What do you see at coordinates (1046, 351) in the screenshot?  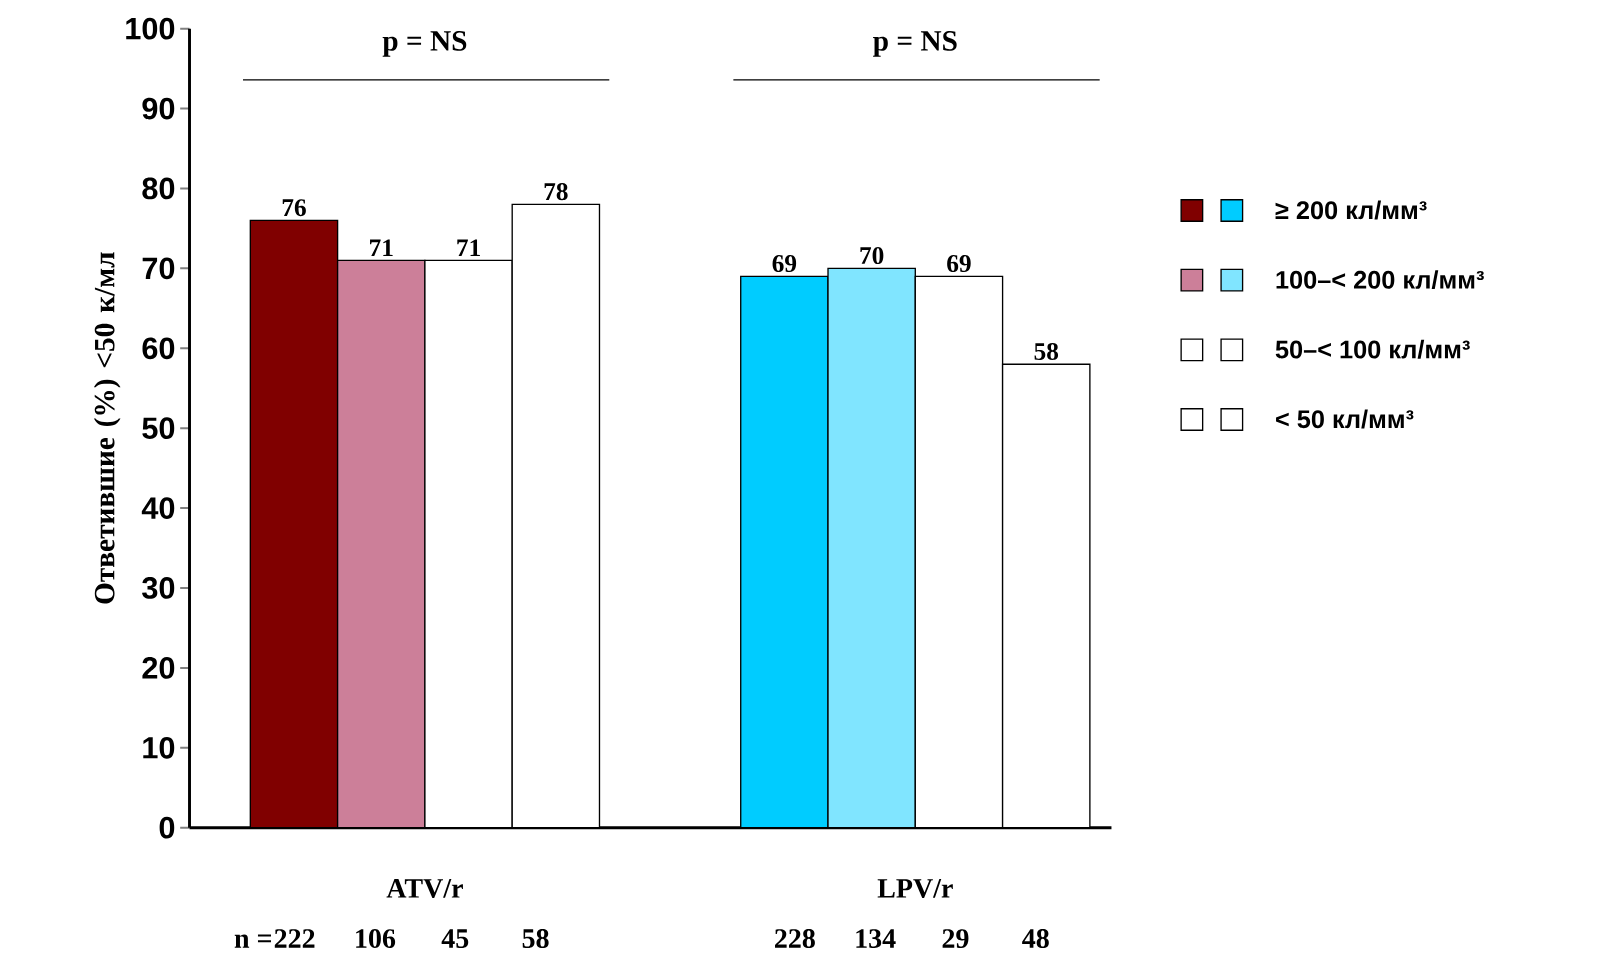 I see `data-label: 58` at bounding box center [1046, 351].